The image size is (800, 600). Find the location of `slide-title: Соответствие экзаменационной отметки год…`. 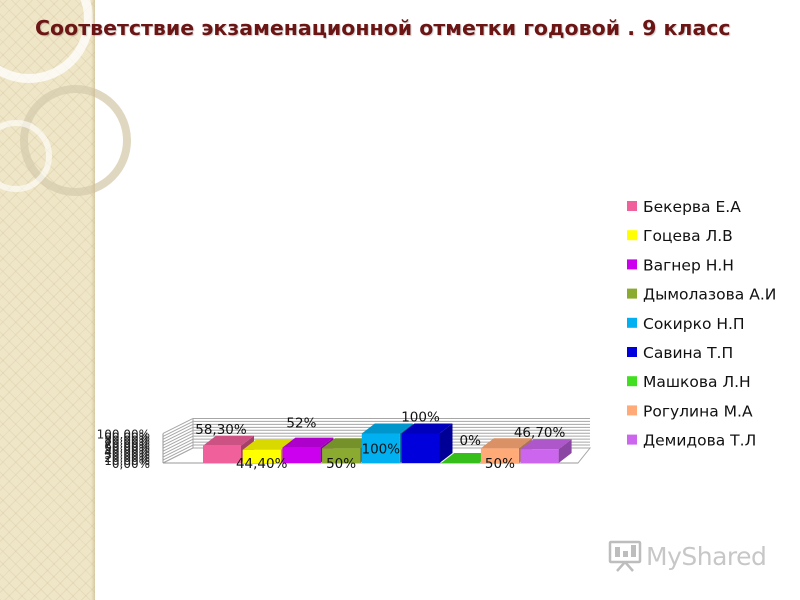

slide-title: Соответствие экзаменационной отметки год… is located at coordinates (383, 28).